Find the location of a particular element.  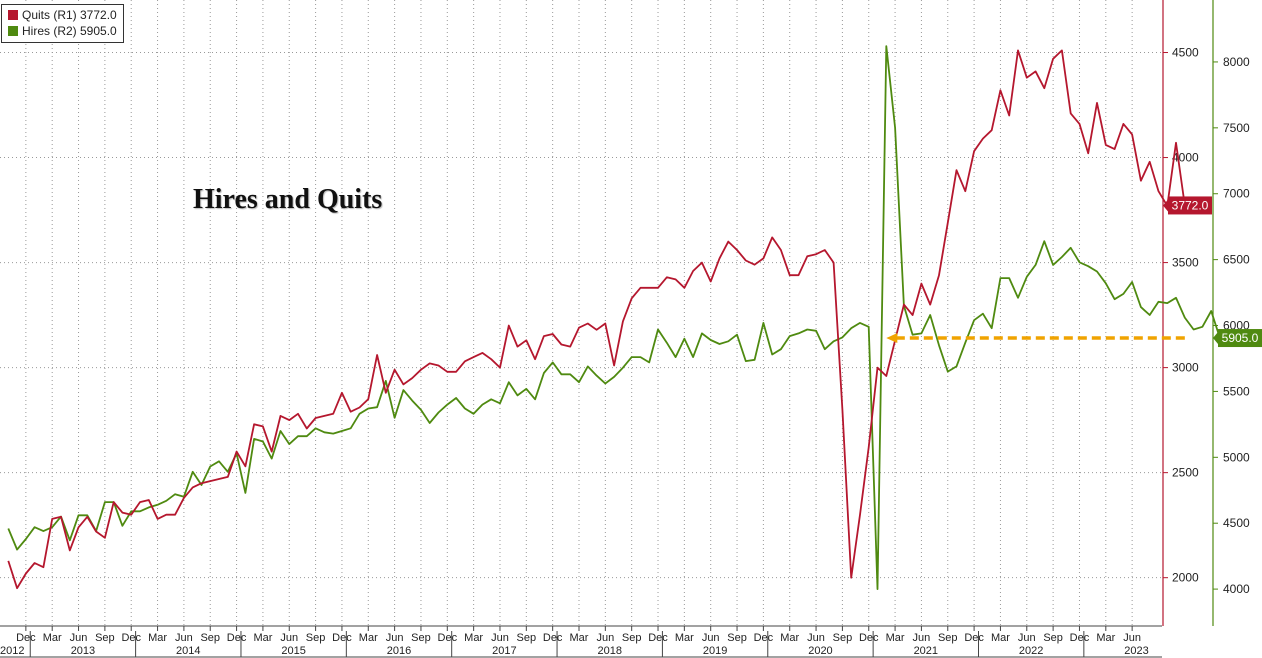

year-label: 2012 is located at coordinates (12, 651).